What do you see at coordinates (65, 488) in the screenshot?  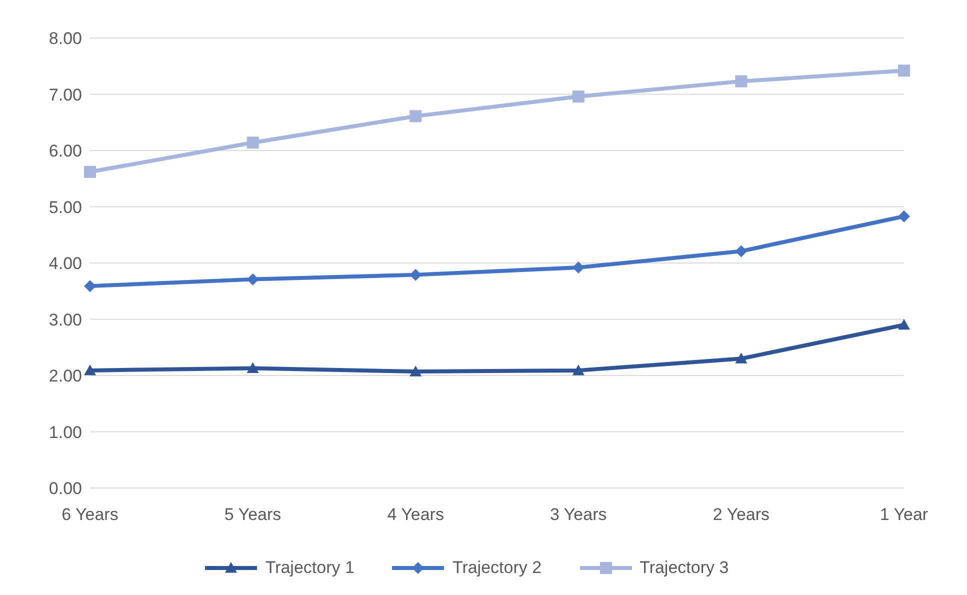 I see `y-tick-label: 0.00` at bounding box center [65, 488].